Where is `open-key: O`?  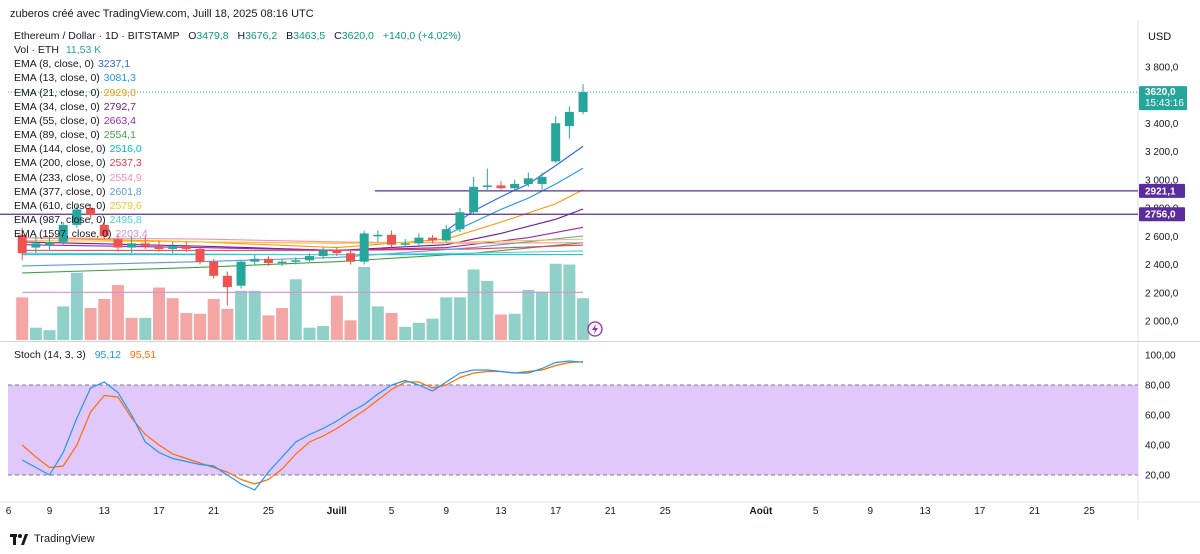 open-key: O is located at coordinates (192, 36).